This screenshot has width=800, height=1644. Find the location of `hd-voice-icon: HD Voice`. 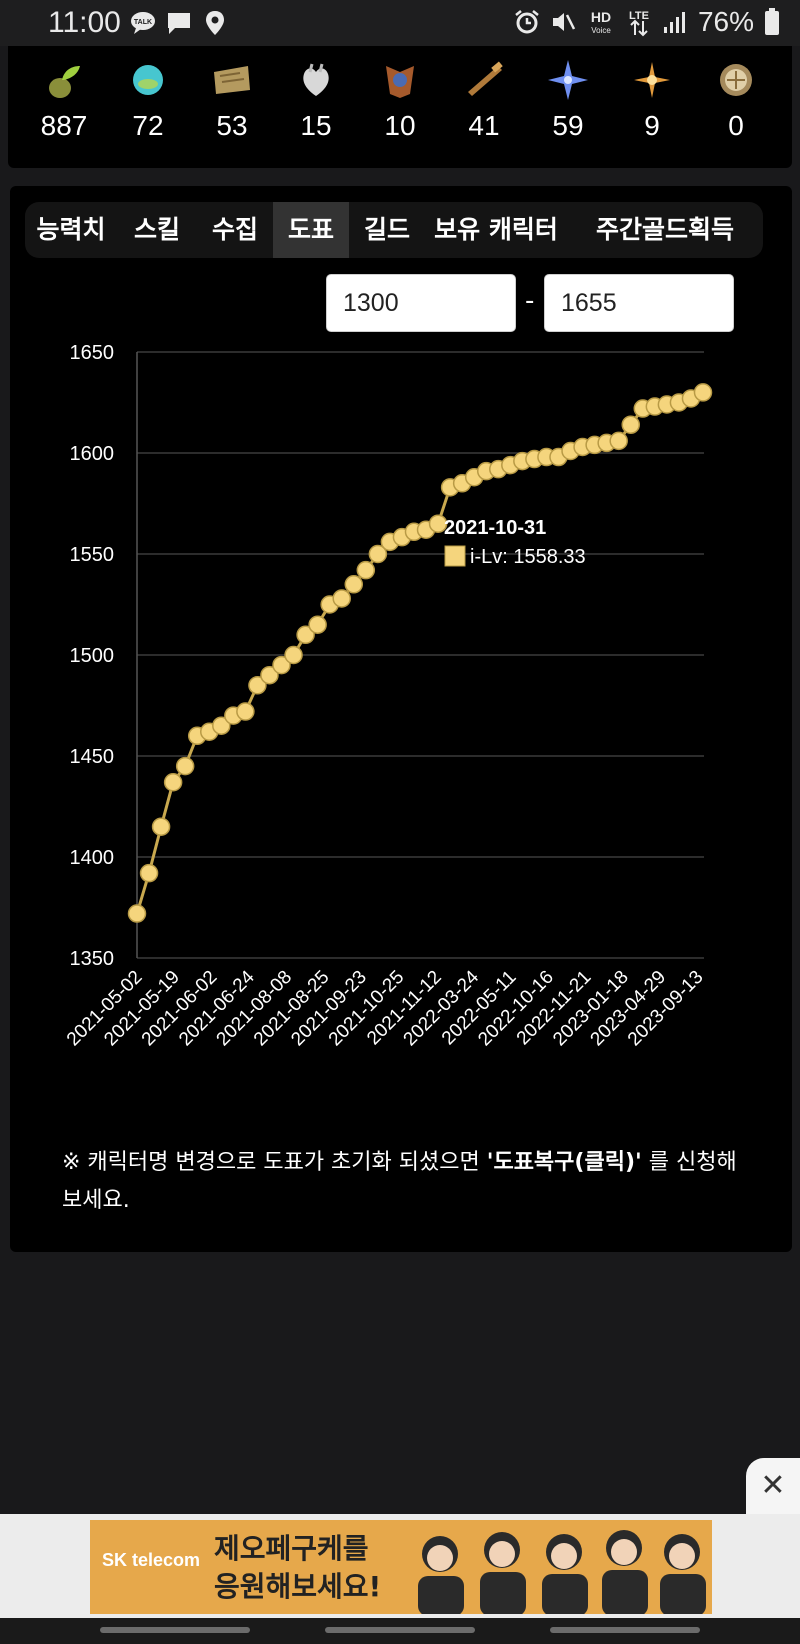

hd-voice-icon: HD Voice is located at coordinates (601, 22).